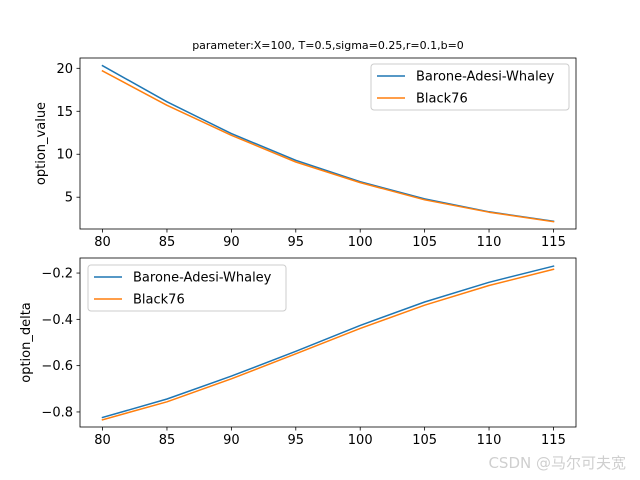  I want to click on y-tick-label: −0.2, so click(57, 274).